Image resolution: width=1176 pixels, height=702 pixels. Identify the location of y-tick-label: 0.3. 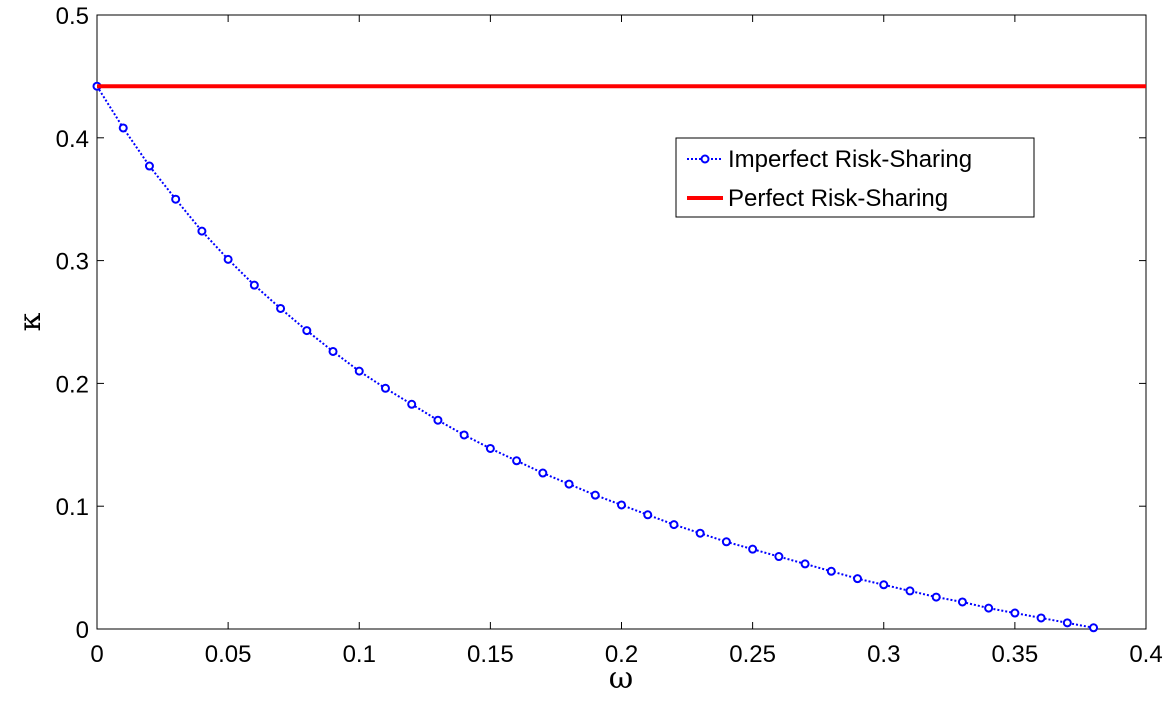
(72, 262).